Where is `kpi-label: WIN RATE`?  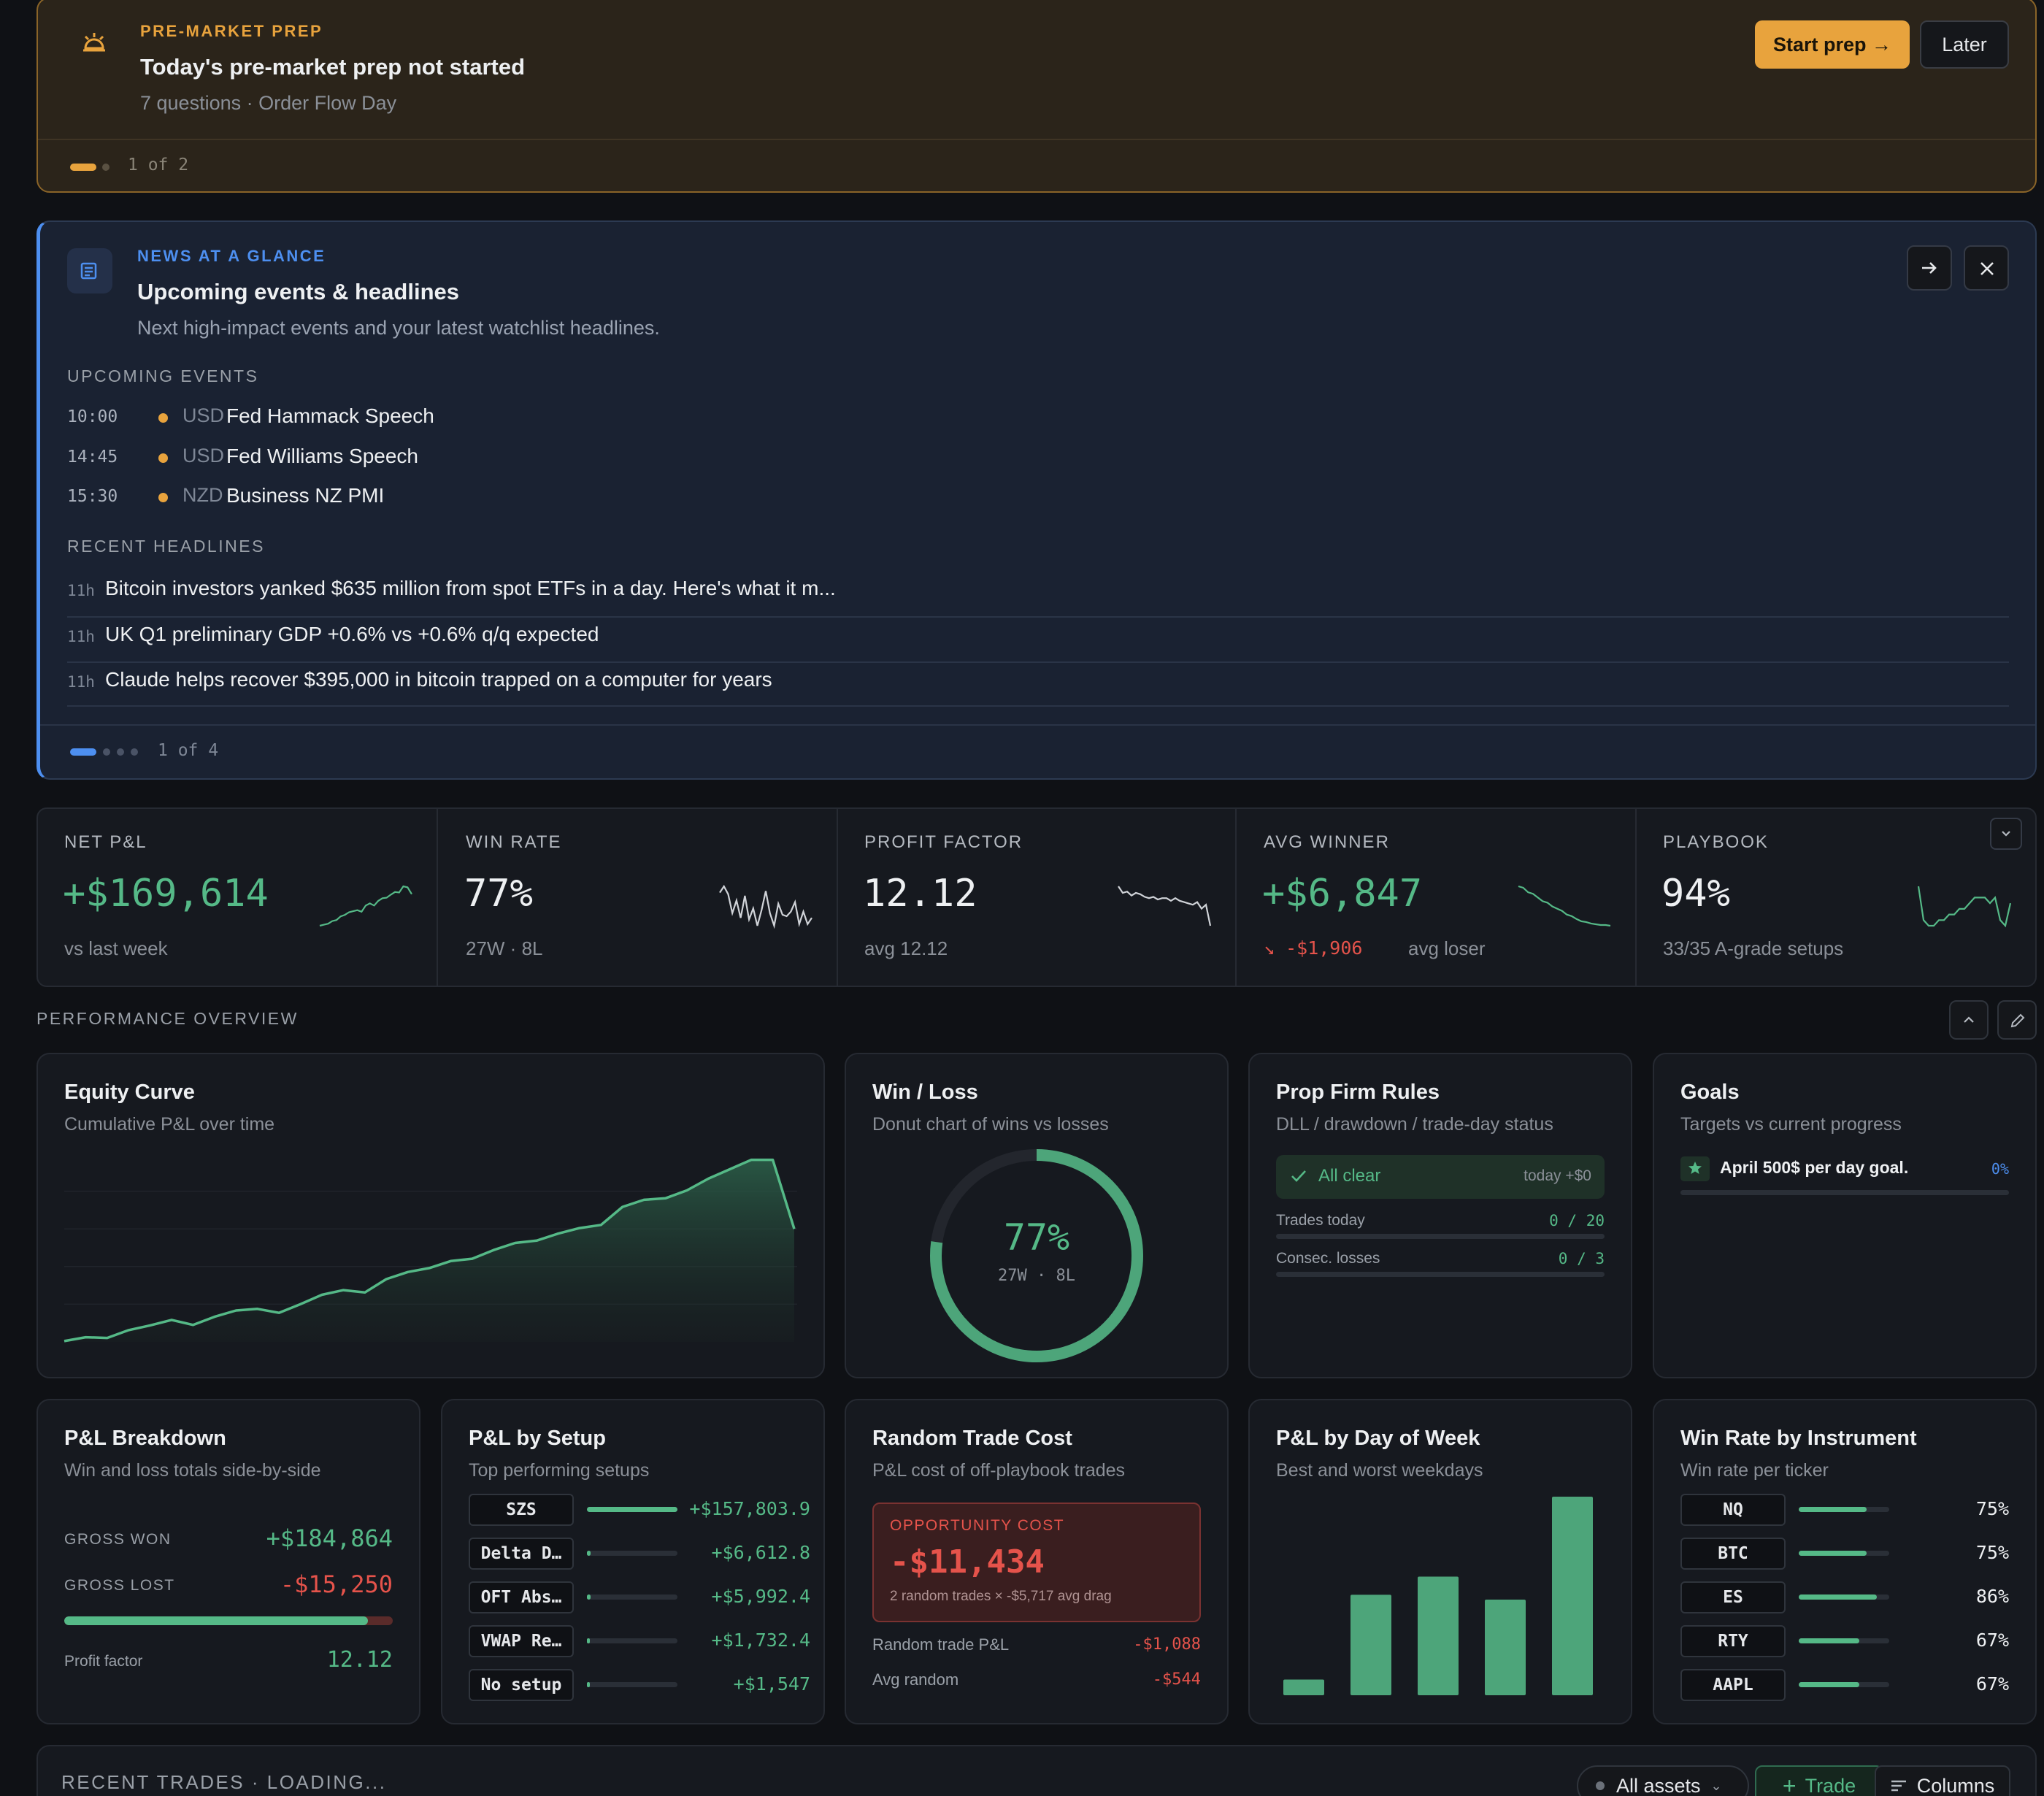
kpi-label: WIN RATE is located at coordinates (514, 842).